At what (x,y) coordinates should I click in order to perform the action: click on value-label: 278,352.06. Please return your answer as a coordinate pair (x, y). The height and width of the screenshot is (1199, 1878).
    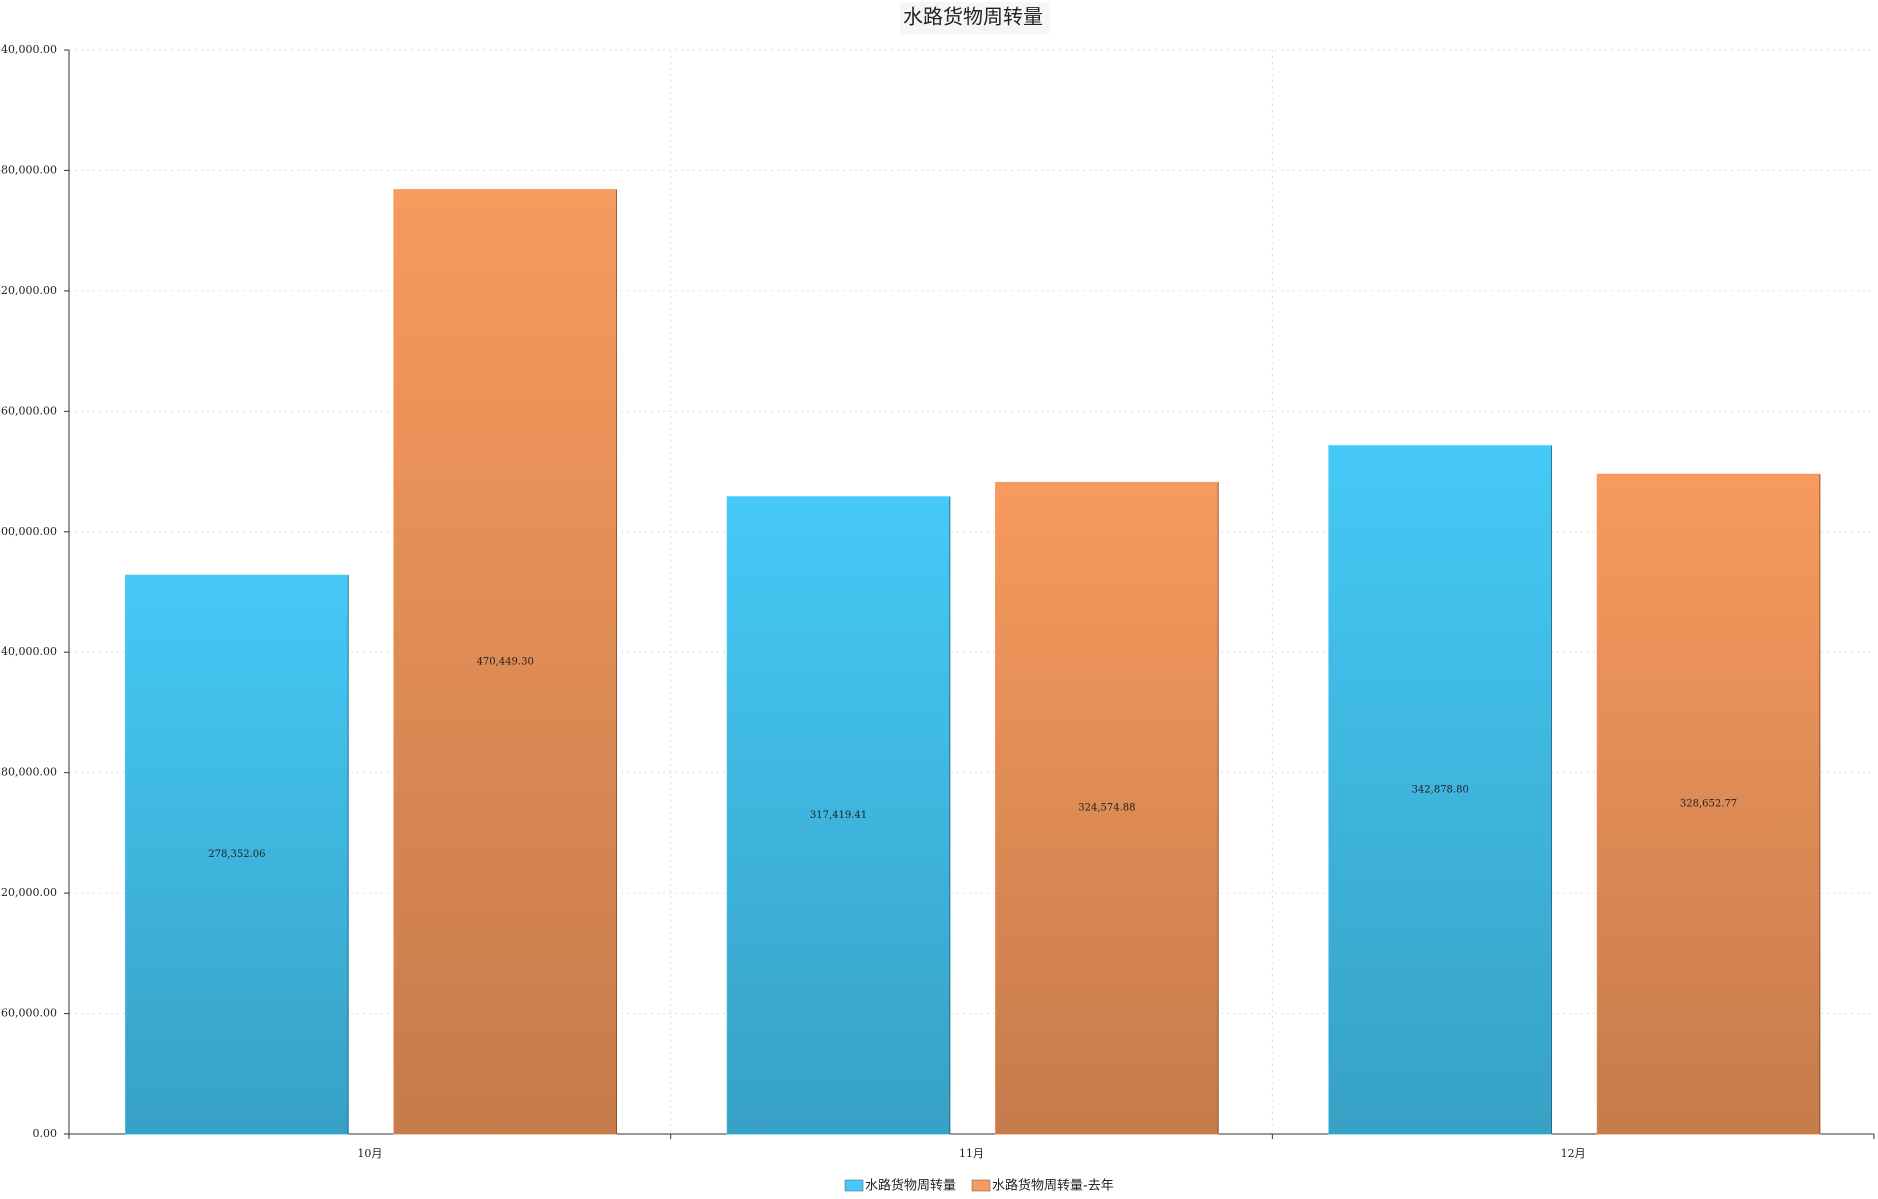
    Looking at the image, I should click on (236, 854).